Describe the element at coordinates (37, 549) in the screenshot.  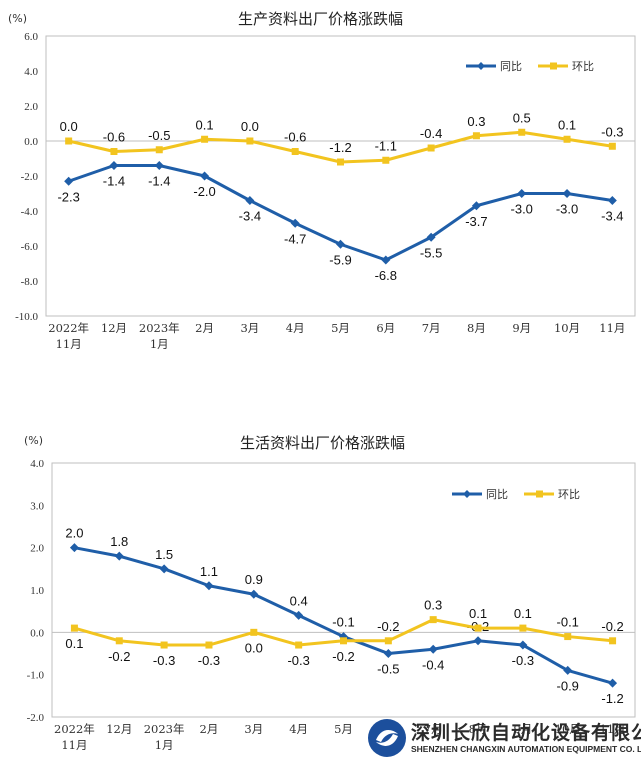
I see `y-tick-label-consumer: 2.0` at that location.